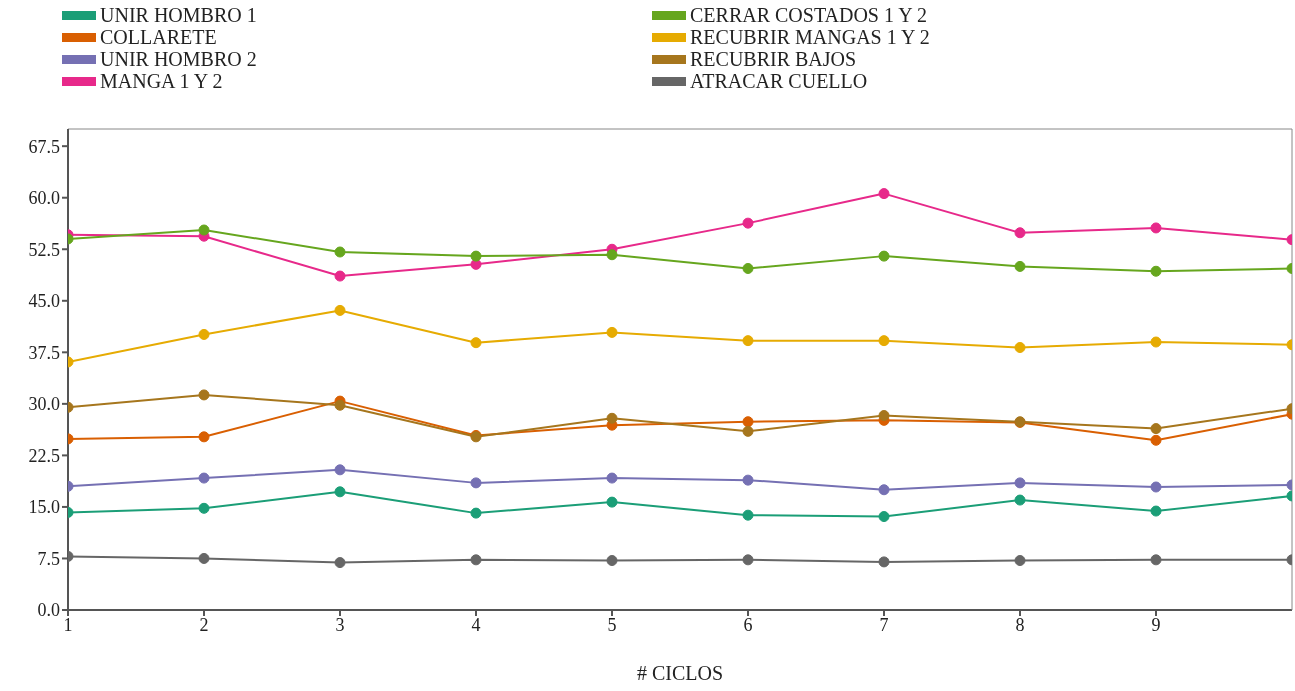 The image size is (1295, 691). What do you see at coordinates (779, 81) in the screenshot?
I see `legend-label: ATRACAR CUELLO` at bounding box center [779, 81].